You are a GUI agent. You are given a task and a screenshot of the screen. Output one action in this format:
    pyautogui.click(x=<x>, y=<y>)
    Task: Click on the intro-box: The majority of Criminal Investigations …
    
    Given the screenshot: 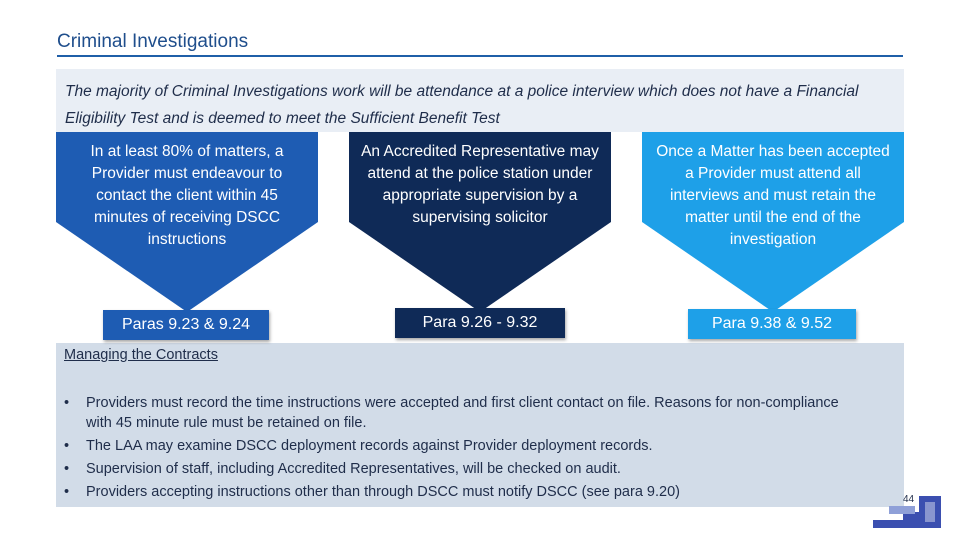 What is the action you would take?
    pyautogui.click(x=480, y=100)
    